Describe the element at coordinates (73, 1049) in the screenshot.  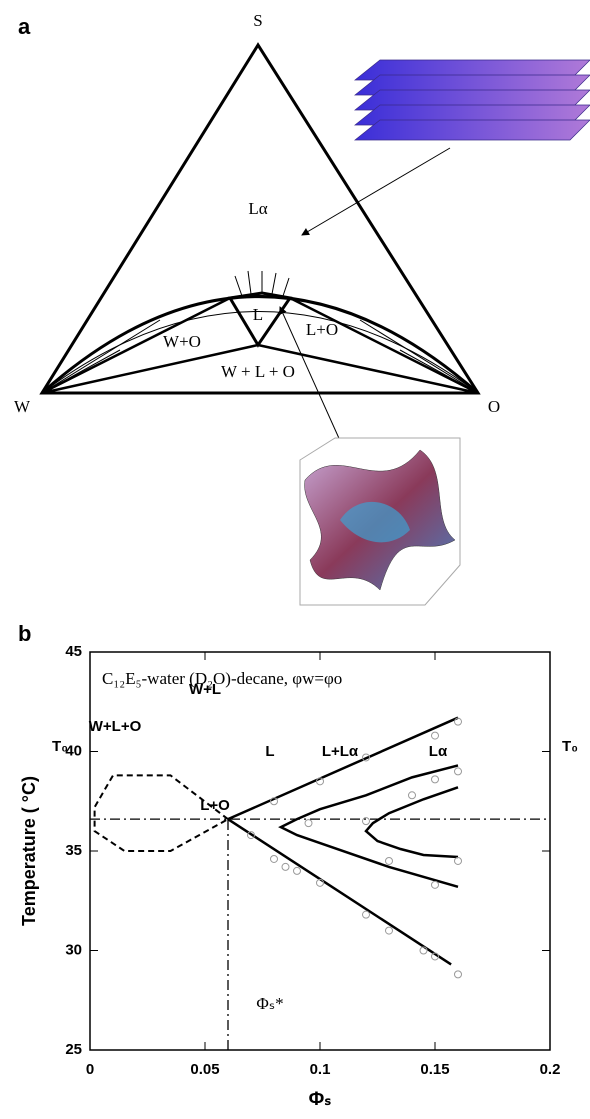
I see `y-tick-label: 25` at that location.